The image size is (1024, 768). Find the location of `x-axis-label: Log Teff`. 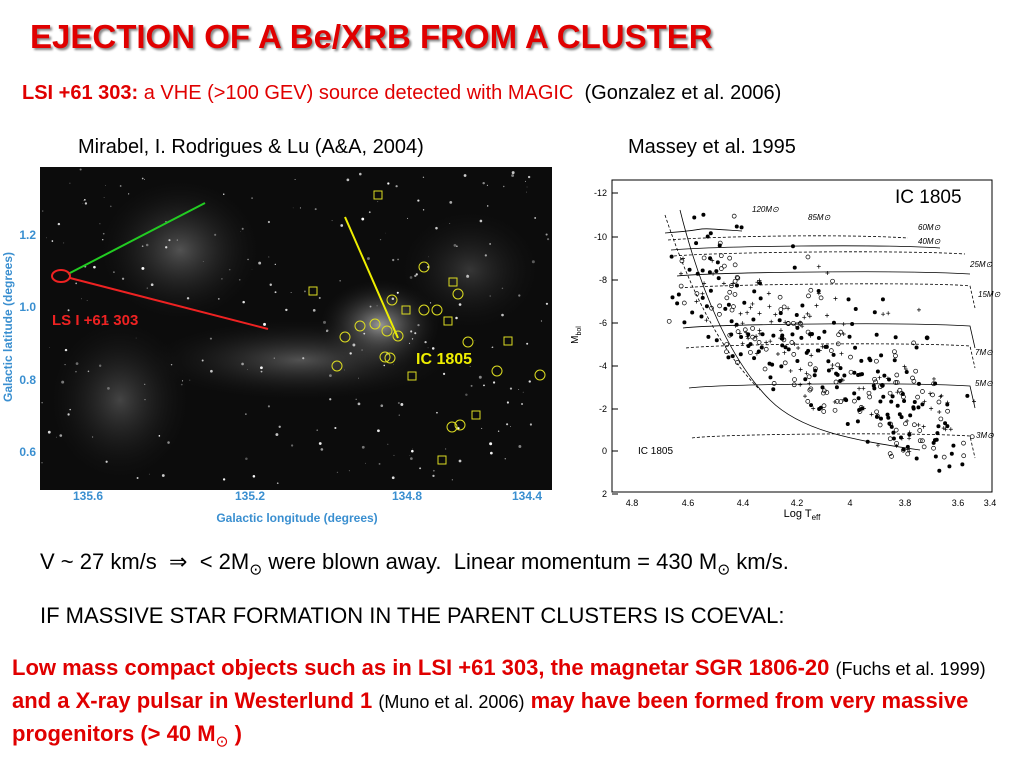

x-axis-label: Log Teff is located at coordinates (802, 514).